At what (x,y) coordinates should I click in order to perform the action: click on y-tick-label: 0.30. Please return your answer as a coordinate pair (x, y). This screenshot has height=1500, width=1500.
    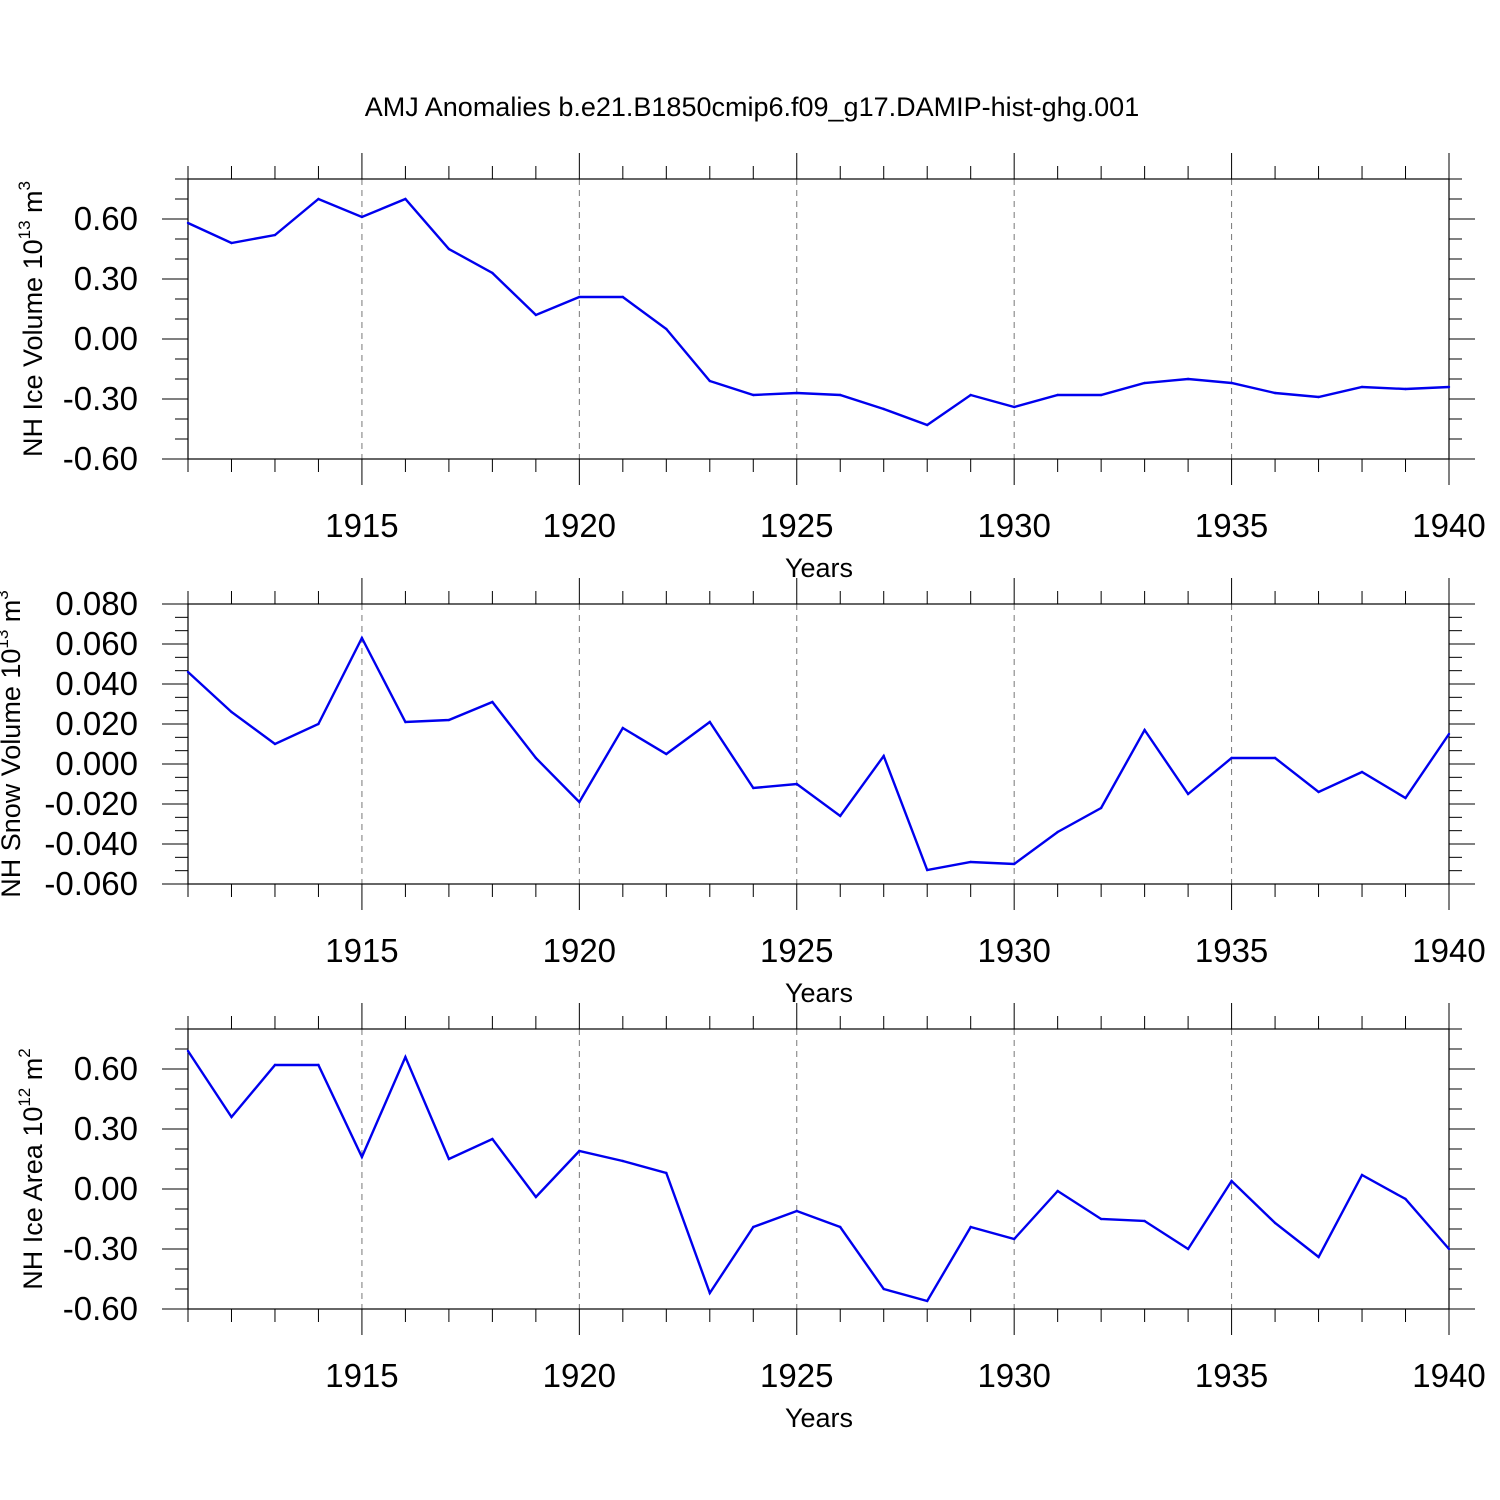
    Looking at the image, I should click on (106, 278).